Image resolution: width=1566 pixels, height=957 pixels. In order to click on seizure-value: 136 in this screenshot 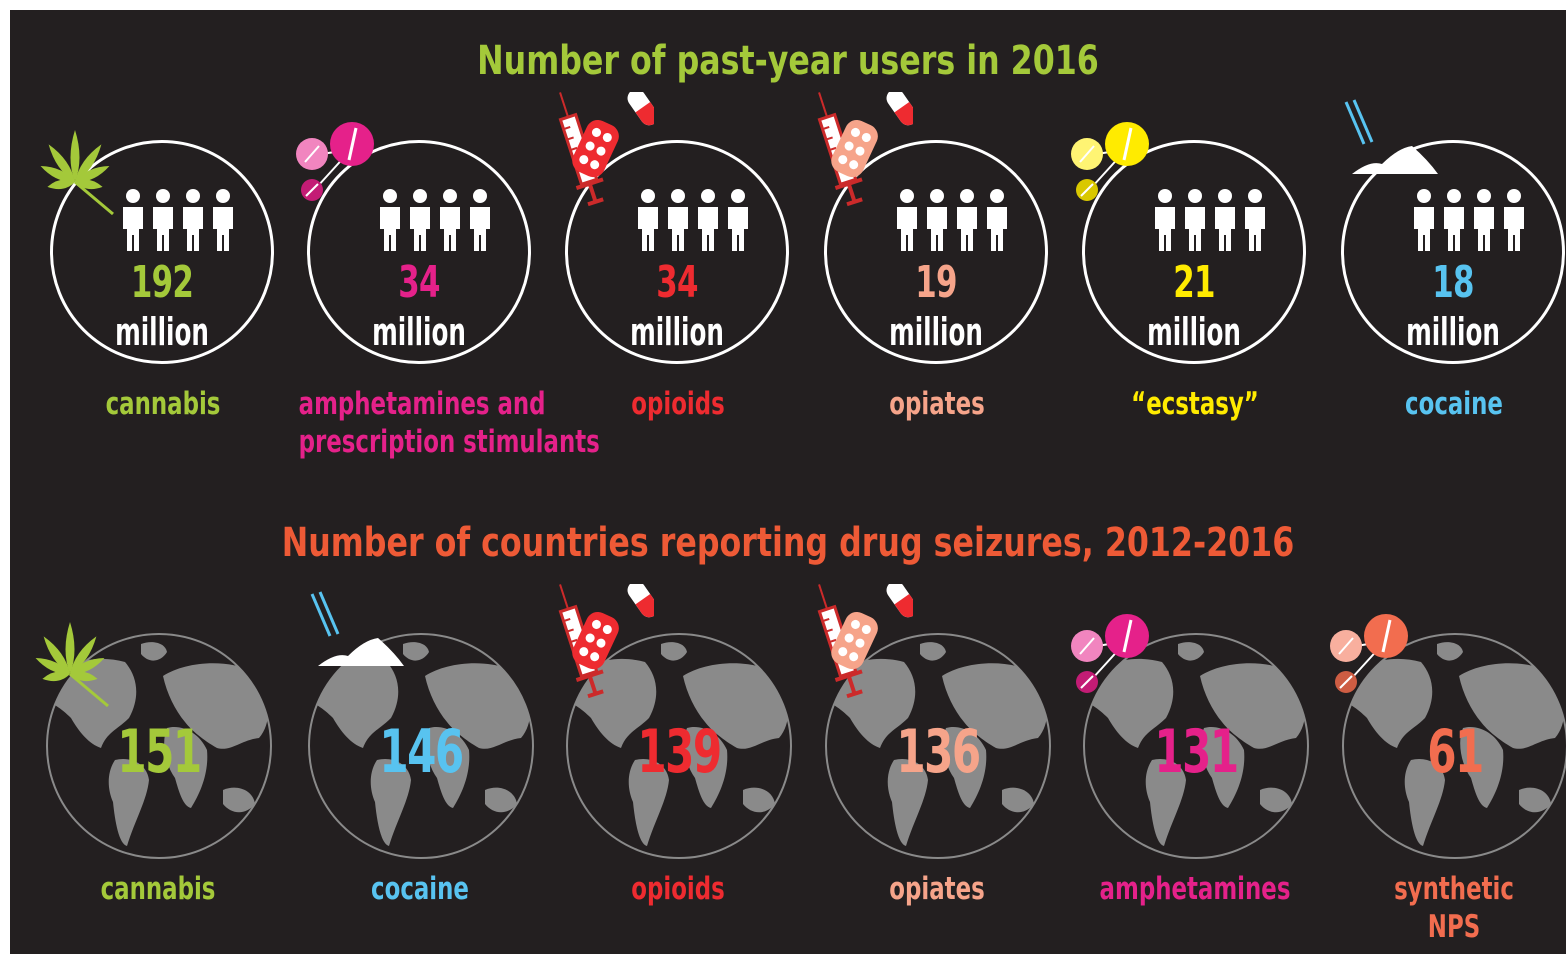, I will do `click(938, 752)`.